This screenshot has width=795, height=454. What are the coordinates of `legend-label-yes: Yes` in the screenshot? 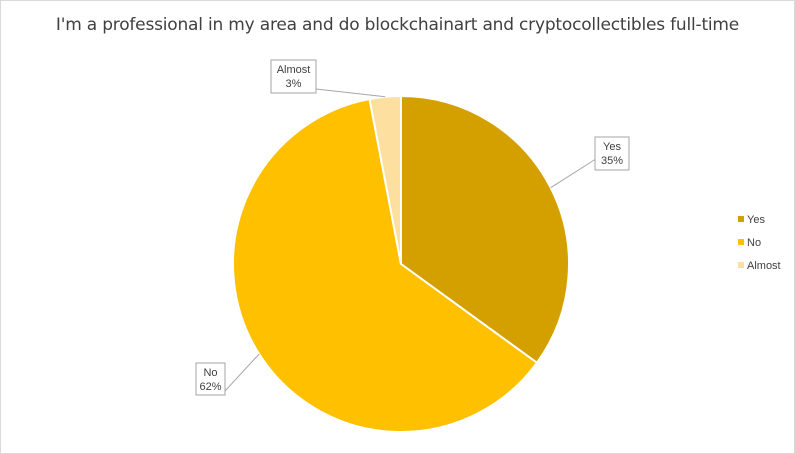 It's located at (756, 220).